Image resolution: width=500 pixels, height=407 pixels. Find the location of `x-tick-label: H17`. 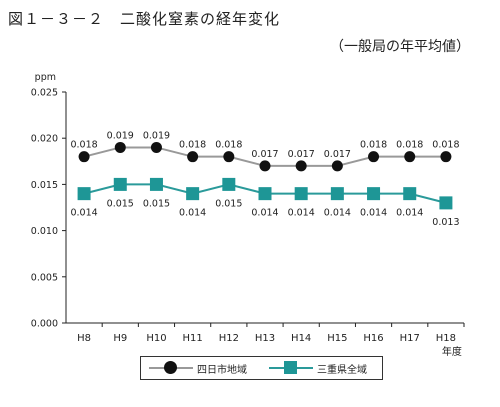

x-tick-label: H17 is located at coordinates (410, 338).